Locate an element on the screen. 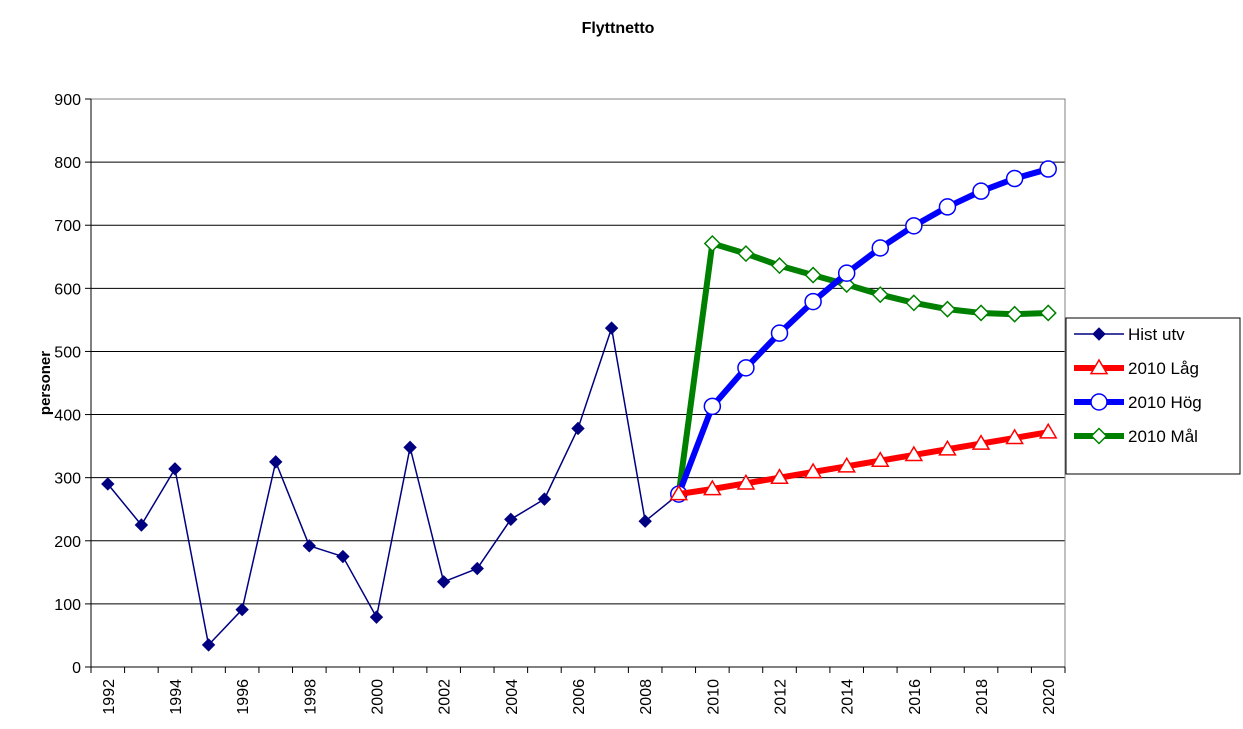  series-3-point-2011 is located at coordinates (746, 254).